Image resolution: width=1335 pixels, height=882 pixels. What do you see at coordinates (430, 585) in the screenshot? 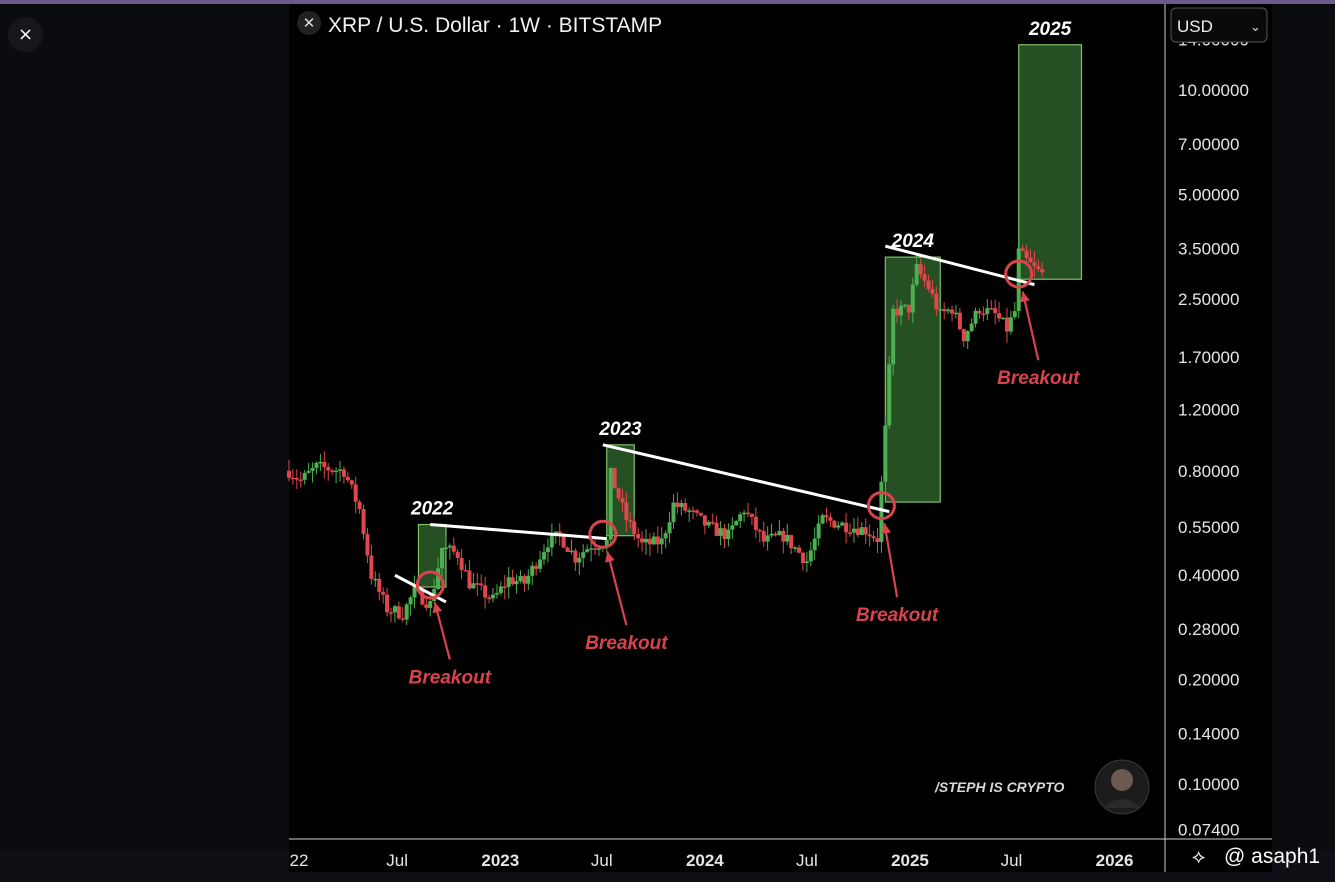
I see `breakout-circle` at bounding box center [430, 585].